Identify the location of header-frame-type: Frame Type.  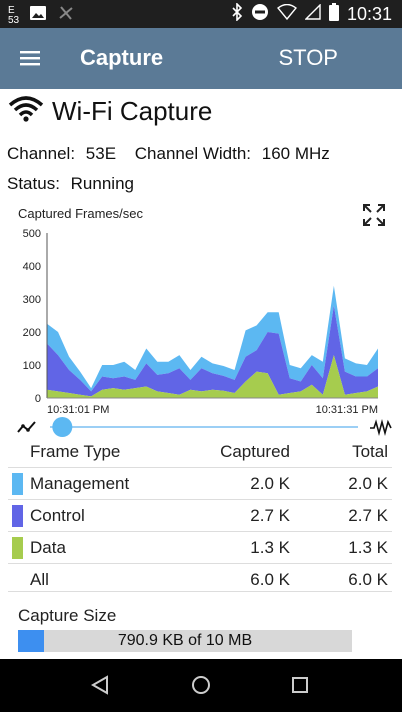
(75, 451).